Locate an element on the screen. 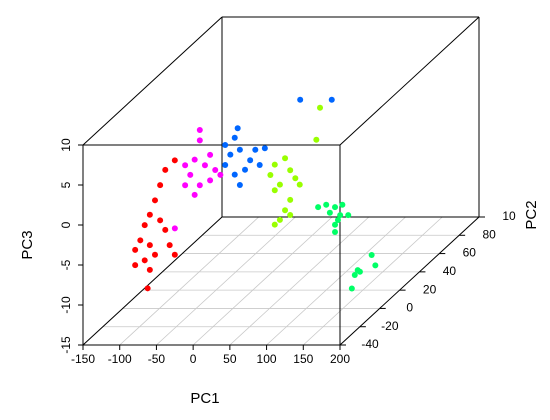 This screenshot has width=550, height=420. z-axis-title: PC3 is located at coordinates (27, 244).